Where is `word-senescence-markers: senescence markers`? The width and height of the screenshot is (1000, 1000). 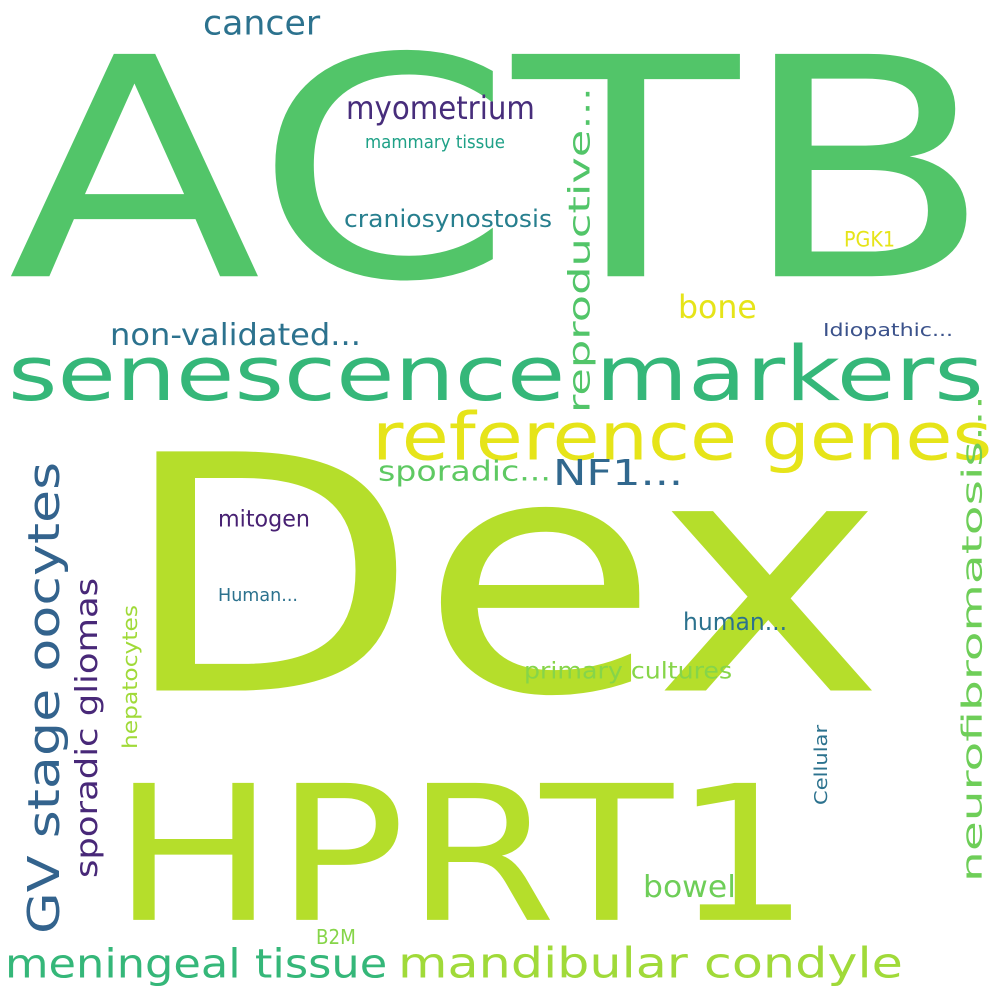
word-senescence-markers: senescence markers is located at coordinates (496, 374).